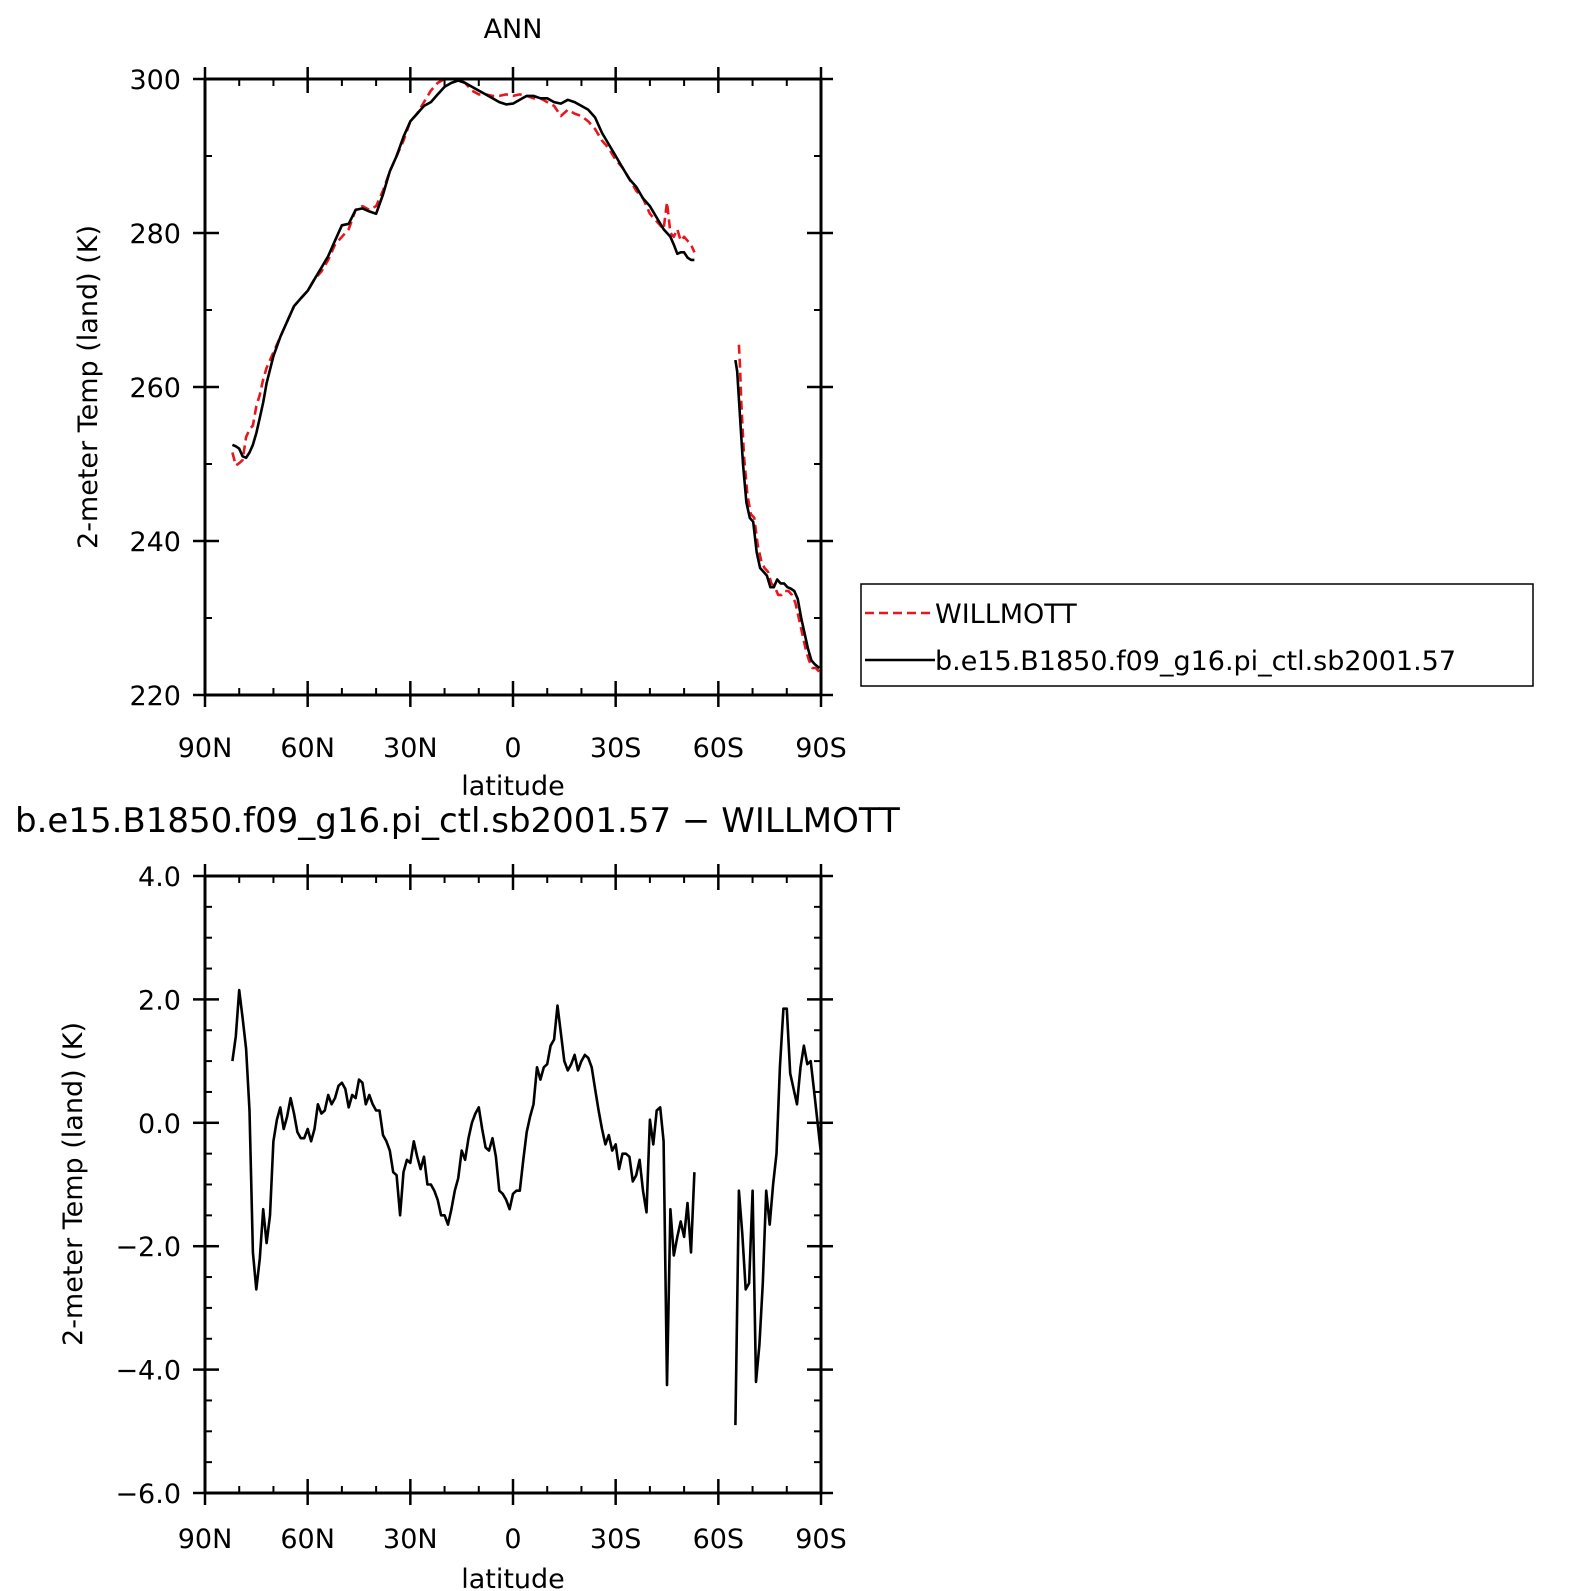  What do you see at coordinates (159, 877) in the screenshot?
I see `y-tick-label: 4.0` at bounding box center [159, 877].